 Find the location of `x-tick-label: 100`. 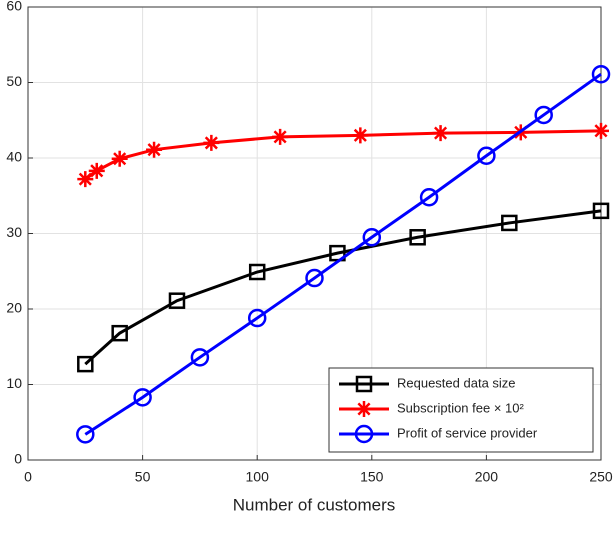

x-tick-label: 100 is located at coordinates (258, 477).